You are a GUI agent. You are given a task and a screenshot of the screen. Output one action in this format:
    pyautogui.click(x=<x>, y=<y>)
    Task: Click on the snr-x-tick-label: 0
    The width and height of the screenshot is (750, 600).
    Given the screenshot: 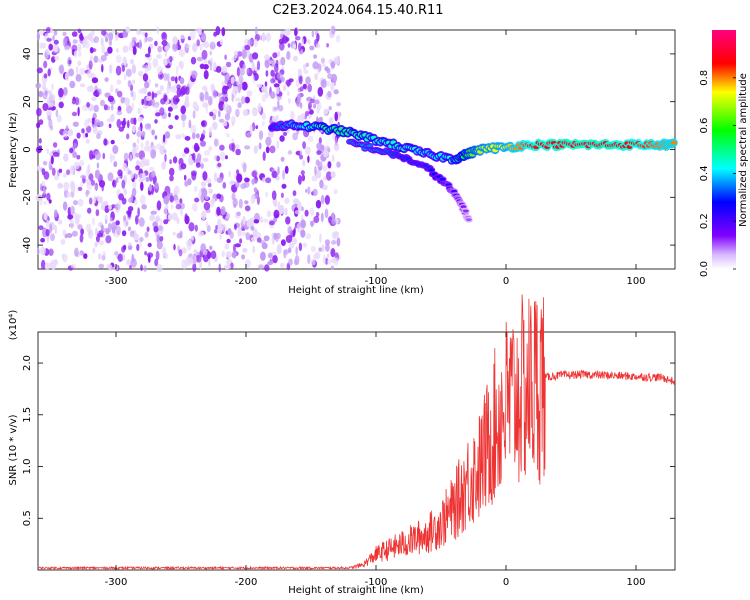 What is the action you would take?
    pyautogui.click(x=506, y=582)
    